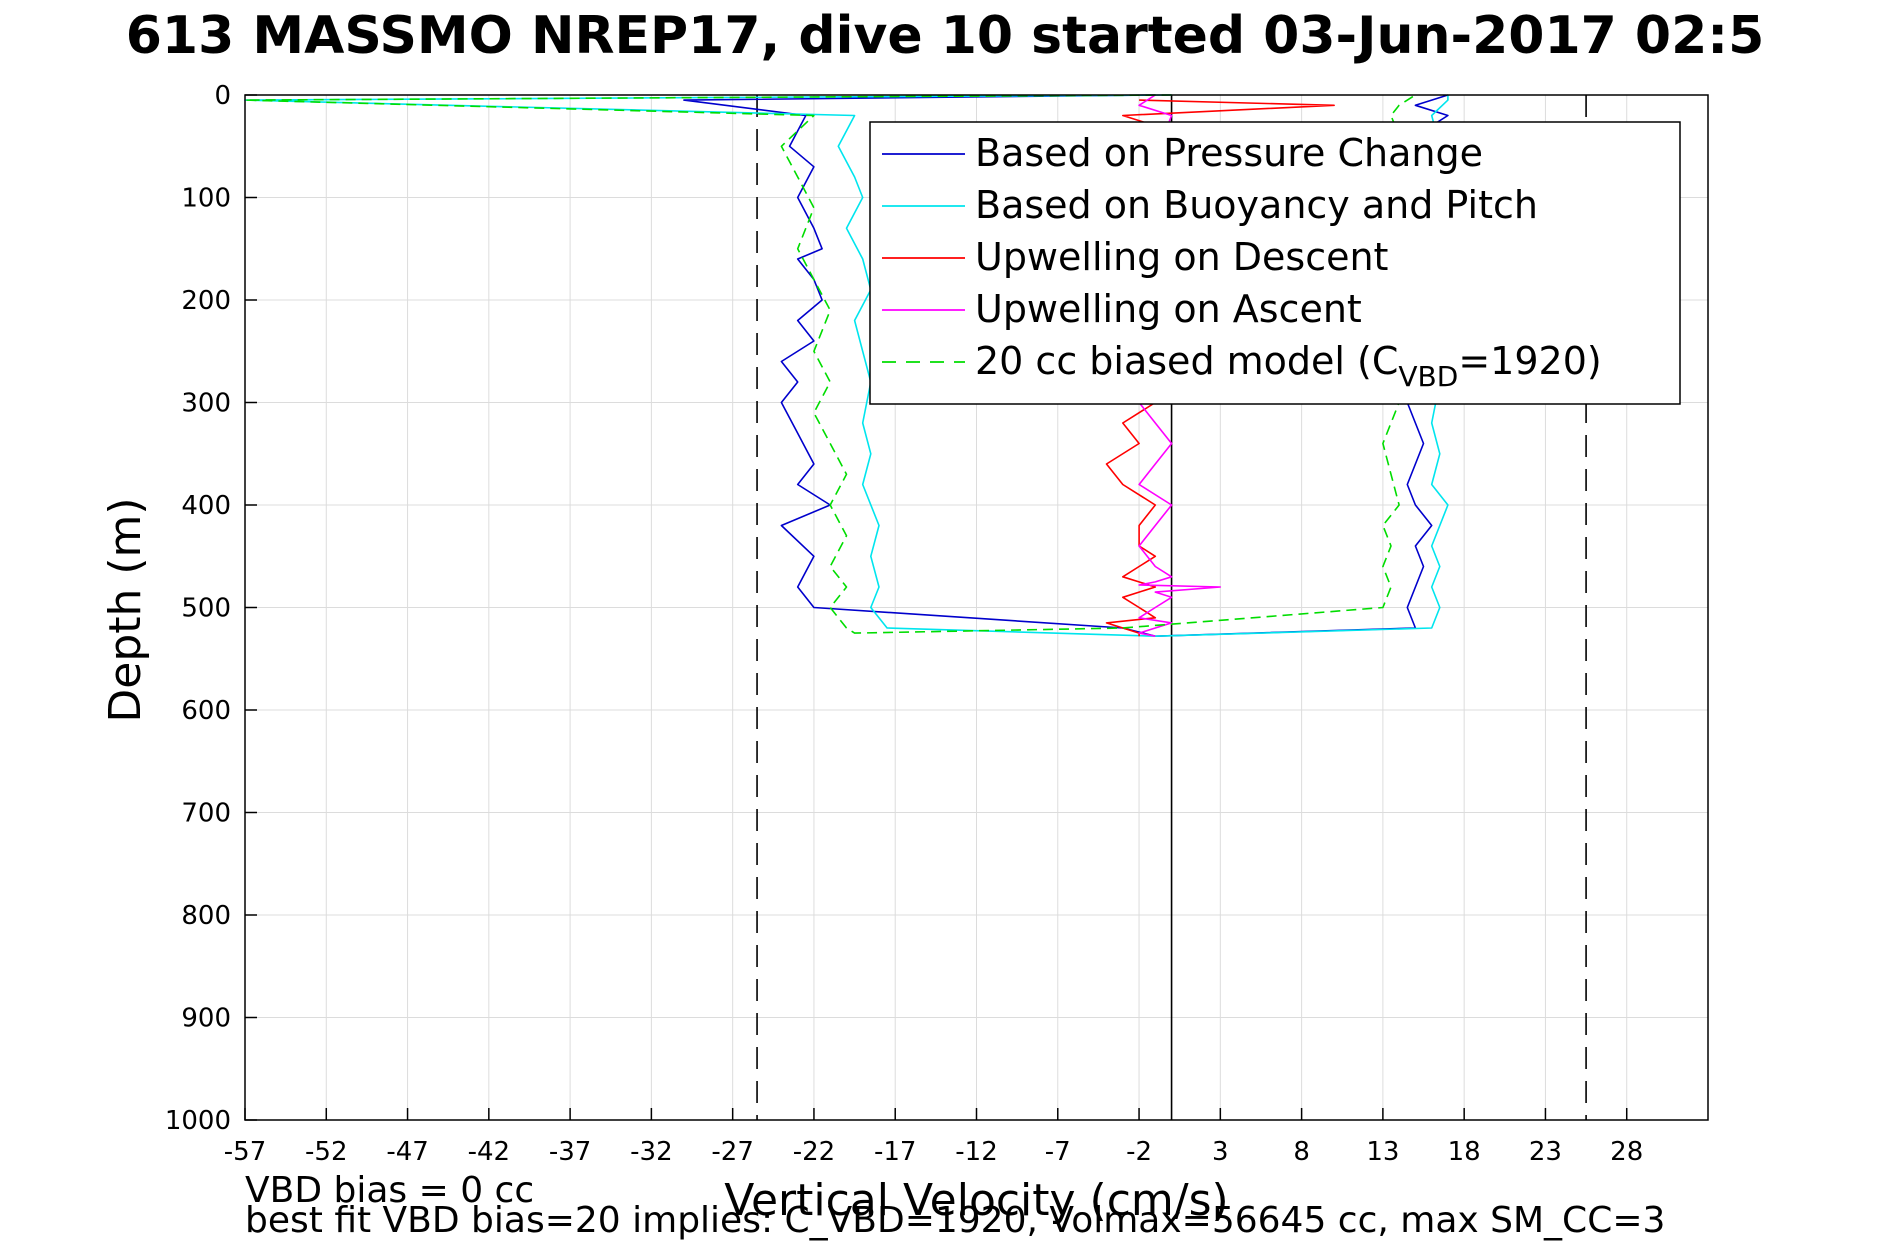 The width and height of the screenshot is (1890, 1260). I want to click on y-tick-label: 300, so click(206, 404).